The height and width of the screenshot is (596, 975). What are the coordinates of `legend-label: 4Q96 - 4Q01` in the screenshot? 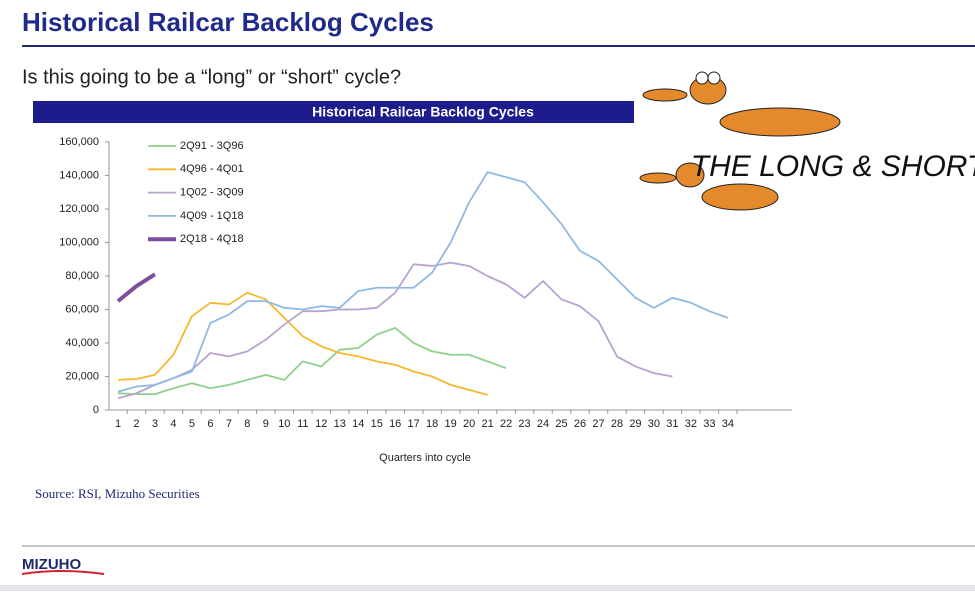 It's located at (212, 169).